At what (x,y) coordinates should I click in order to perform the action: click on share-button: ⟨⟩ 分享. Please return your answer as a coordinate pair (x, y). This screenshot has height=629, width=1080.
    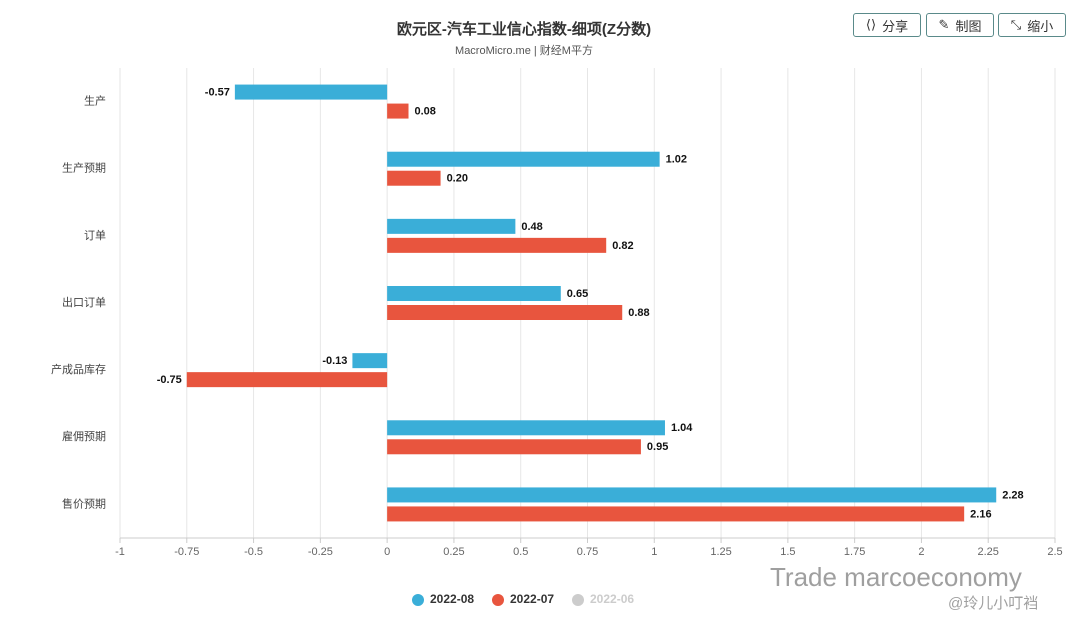
    Looking at the image, I should click on (887, 25).